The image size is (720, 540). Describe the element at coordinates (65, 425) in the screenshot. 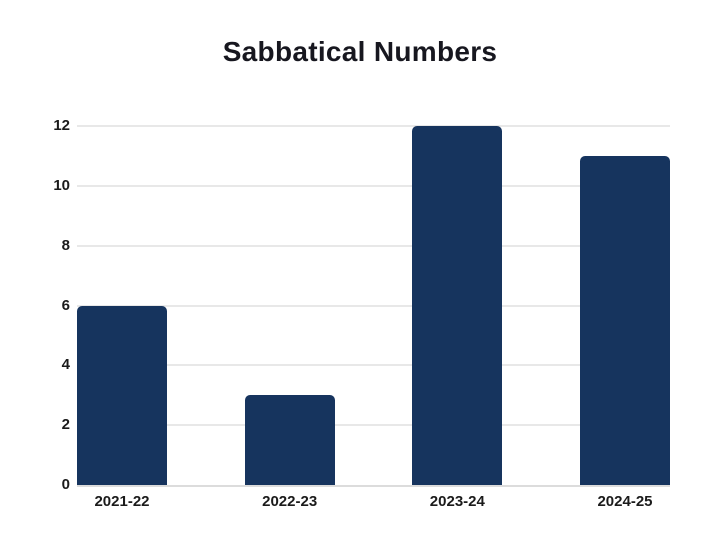

I see `y-tick-label-2: 2` at that location.